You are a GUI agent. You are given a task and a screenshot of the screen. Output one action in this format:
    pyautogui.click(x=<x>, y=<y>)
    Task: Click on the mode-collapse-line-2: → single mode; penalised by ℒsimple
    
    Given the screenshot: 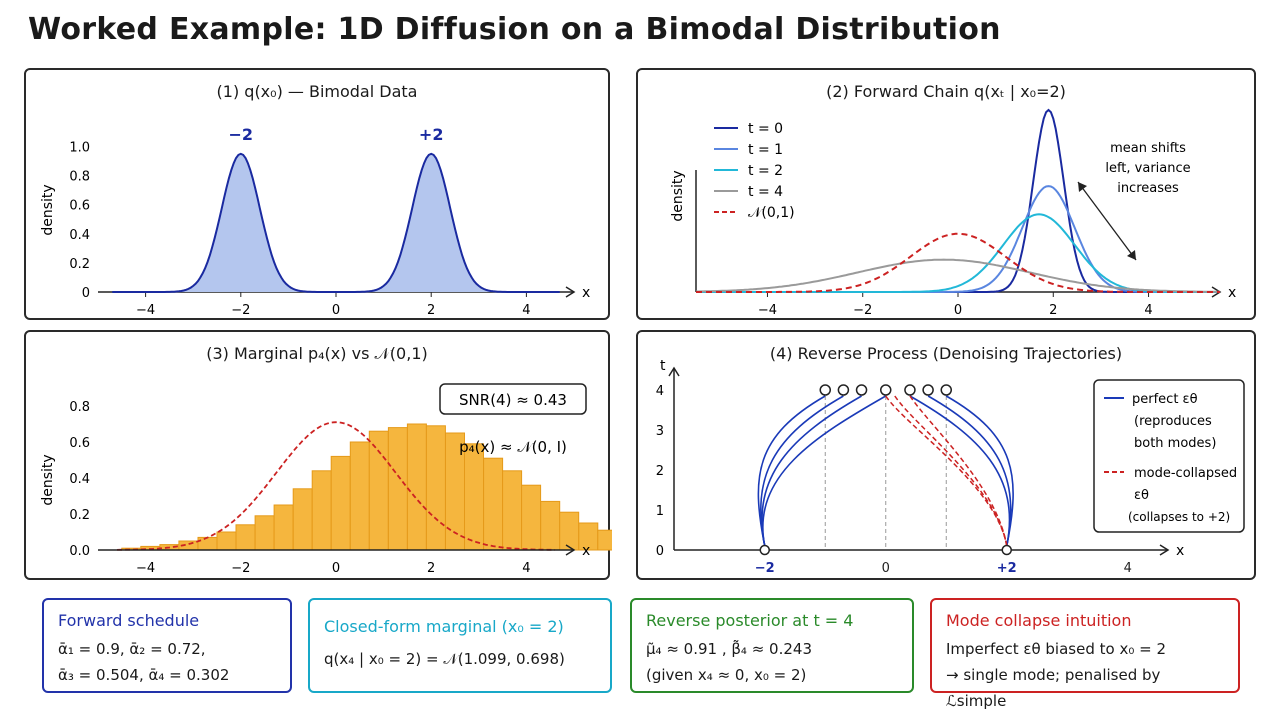 What is the action you would take?
    pyautogui.click(x=1053, y=688)
    